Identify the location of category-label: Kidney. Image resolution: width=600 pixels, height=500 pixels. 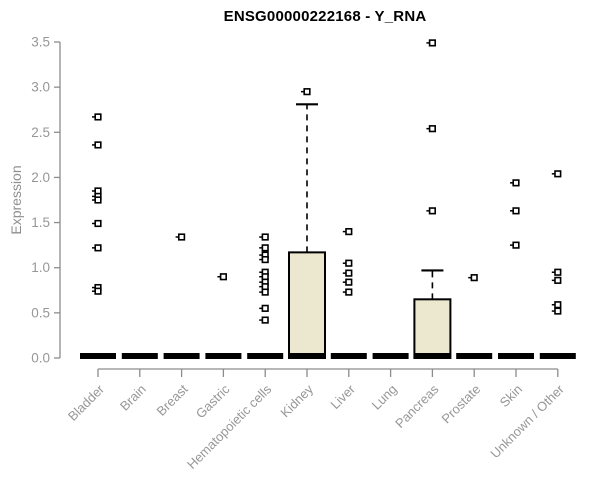
(296, 400).